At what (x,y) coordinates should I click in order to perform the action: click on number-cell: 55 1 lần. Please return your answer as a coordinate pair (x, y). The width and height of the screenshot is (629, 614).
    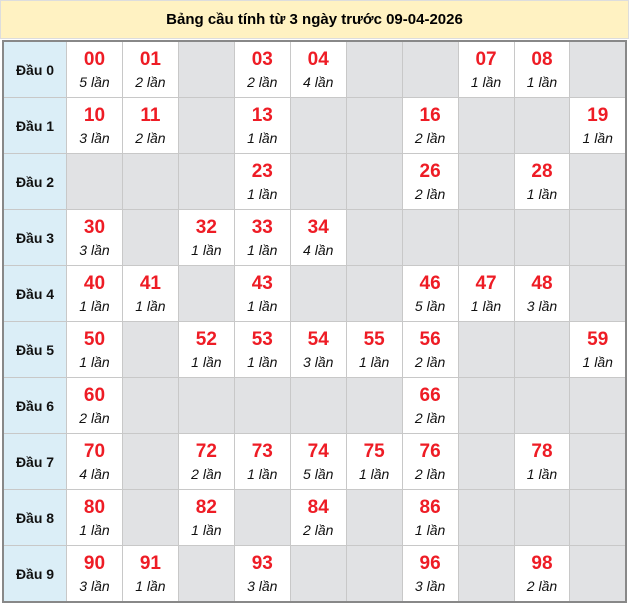
    Looking at the image, I should click on (374, 349).